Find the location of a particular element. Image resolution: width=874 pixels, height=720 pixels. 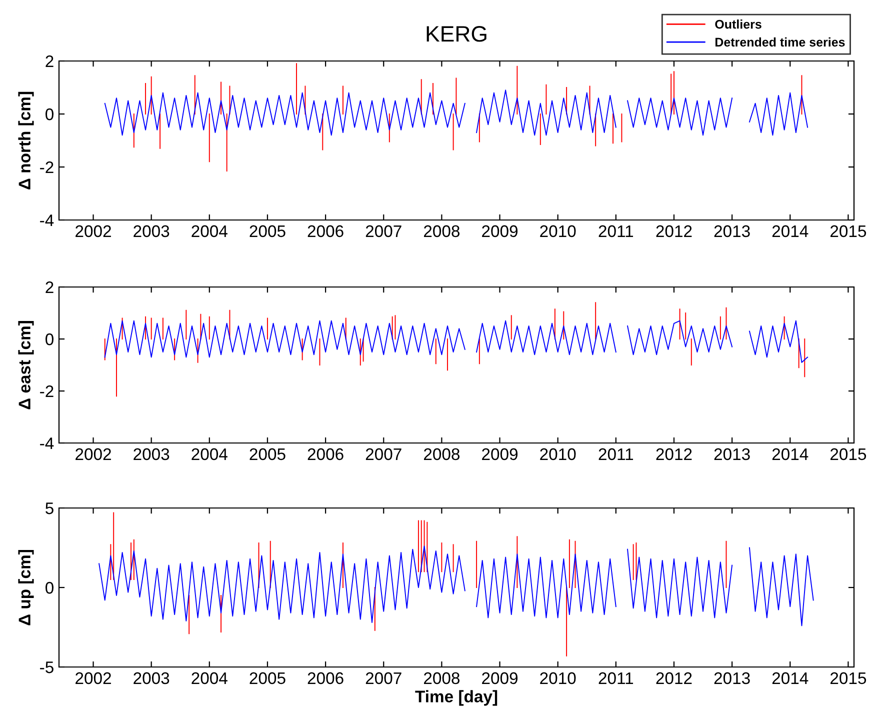

legend-label: Outliers is located at coordinates (738, 24).